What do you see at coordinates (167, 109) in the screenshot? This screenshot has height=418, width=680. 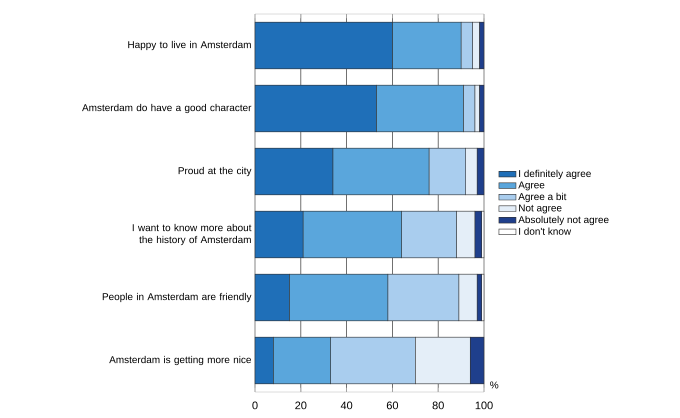 I see `y-tick-label: Amsterdam do have a good character` at bounding box center [167, 109].